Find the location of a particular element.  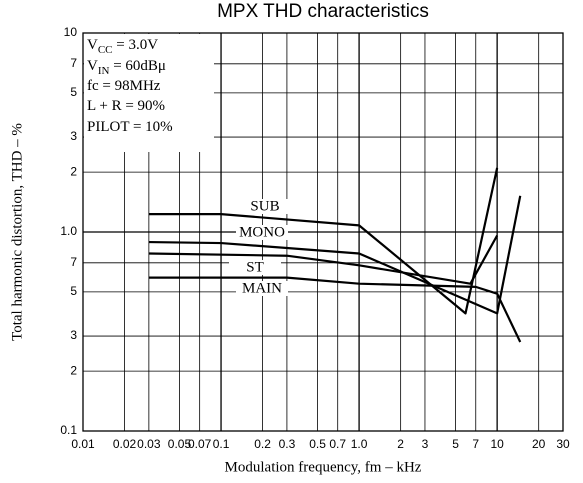

y-axis-label: Total harmonic distortion, THD – % is located at coordinates (17, 232).